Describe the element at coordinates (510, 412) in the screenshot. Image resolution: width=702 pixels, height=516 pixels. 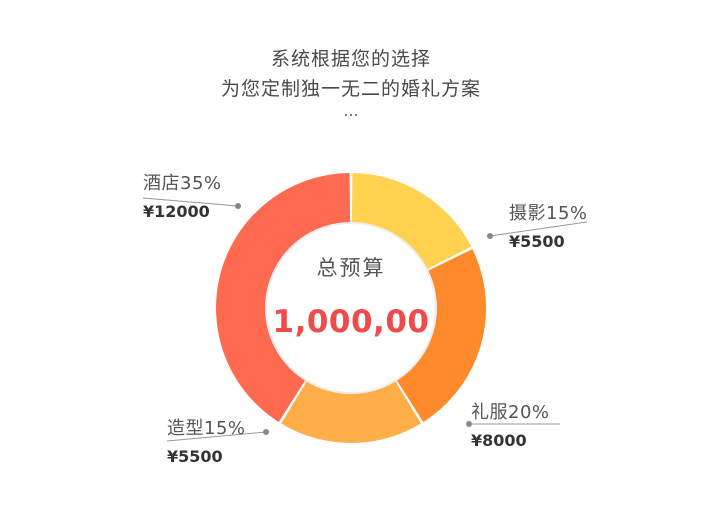
I see `slice-name-dress: 礼服20%` at that location.